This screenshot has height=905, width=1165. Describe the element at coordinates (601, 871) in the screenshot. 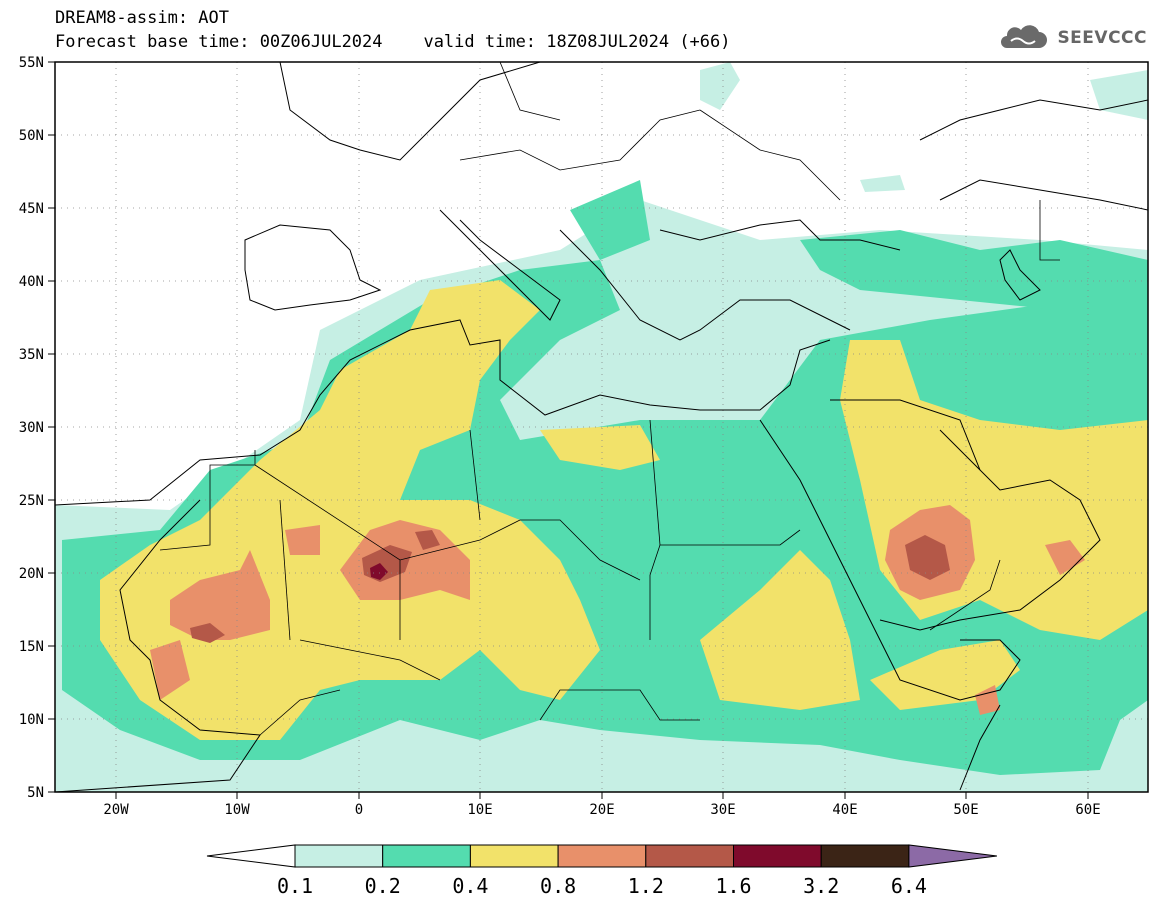

I see `colorbar: 0.1 0.2 0.4 0.8 1.2 1.6 3.2 6.4` at that location.